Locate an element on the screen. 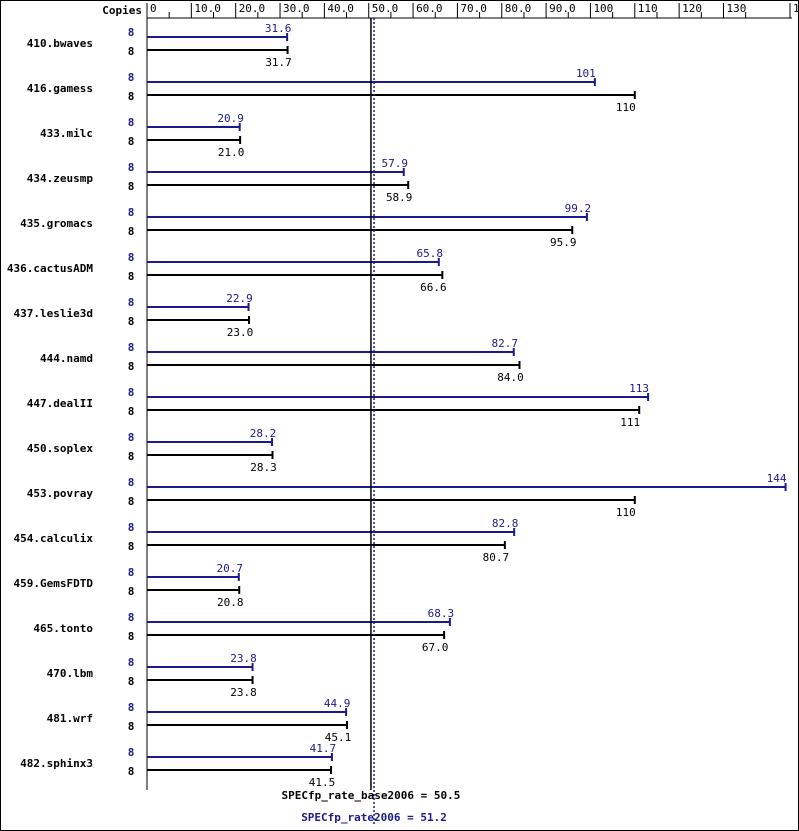 Image resolution: width=799 pixels, height=831 pixels. peak-value-label: 99.2 is located at coordinates (578, 208).